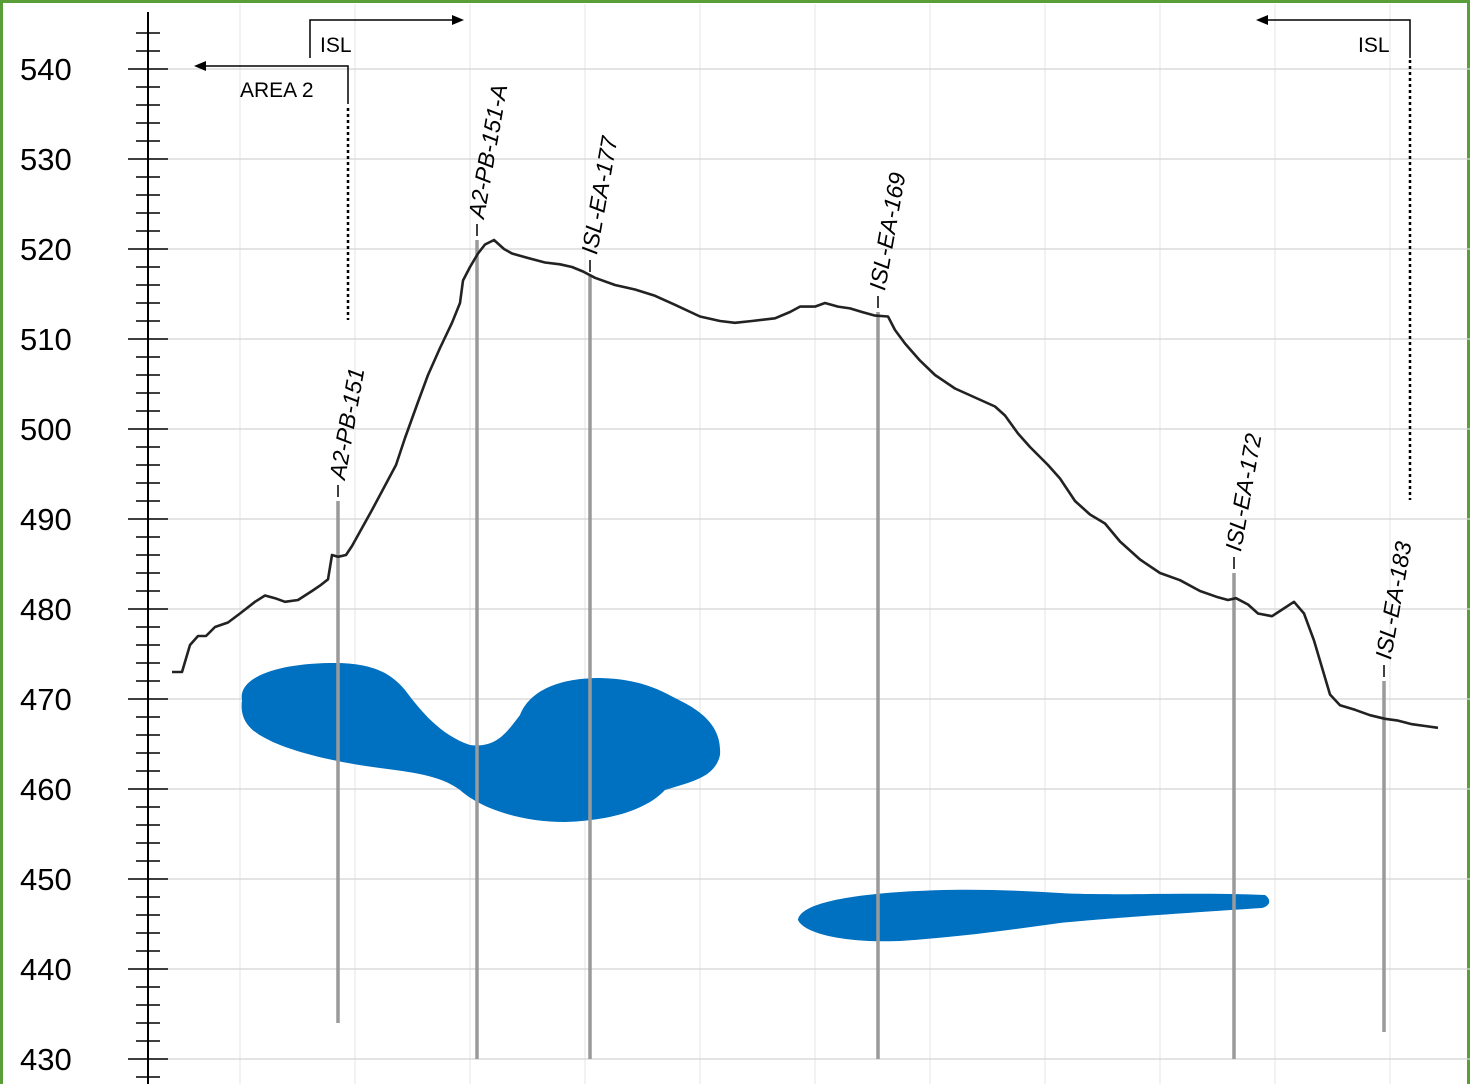  What do you see at coordinates (46, 879) in the screenshot?
I see `y-tick-label: 450` at bounding box center [46, 879].